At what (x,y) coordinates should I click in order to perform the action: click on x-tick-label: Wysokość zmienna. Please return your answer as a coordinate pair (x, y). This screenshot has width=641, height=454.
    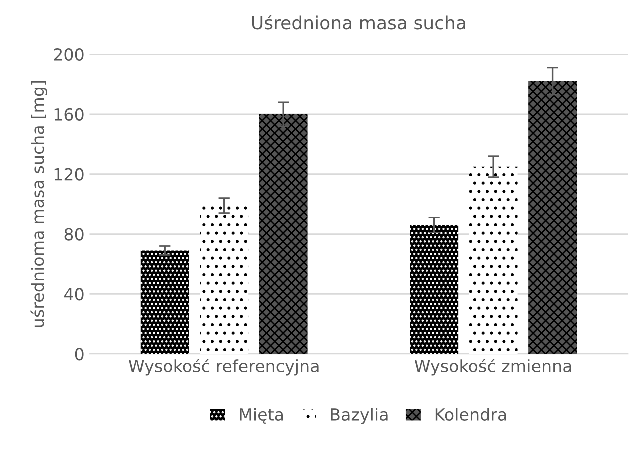
    Looking at the image, I should click on (493, 367).